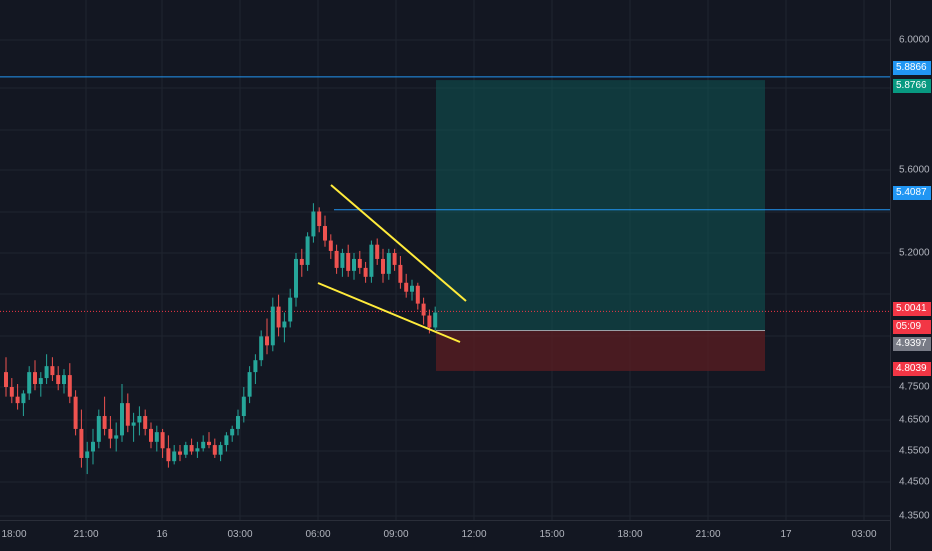  What do you see at coordinates (912, 86) in the screenshot?
I see `price-axis-badge: 5.8766` at bounding box center [912, 86].